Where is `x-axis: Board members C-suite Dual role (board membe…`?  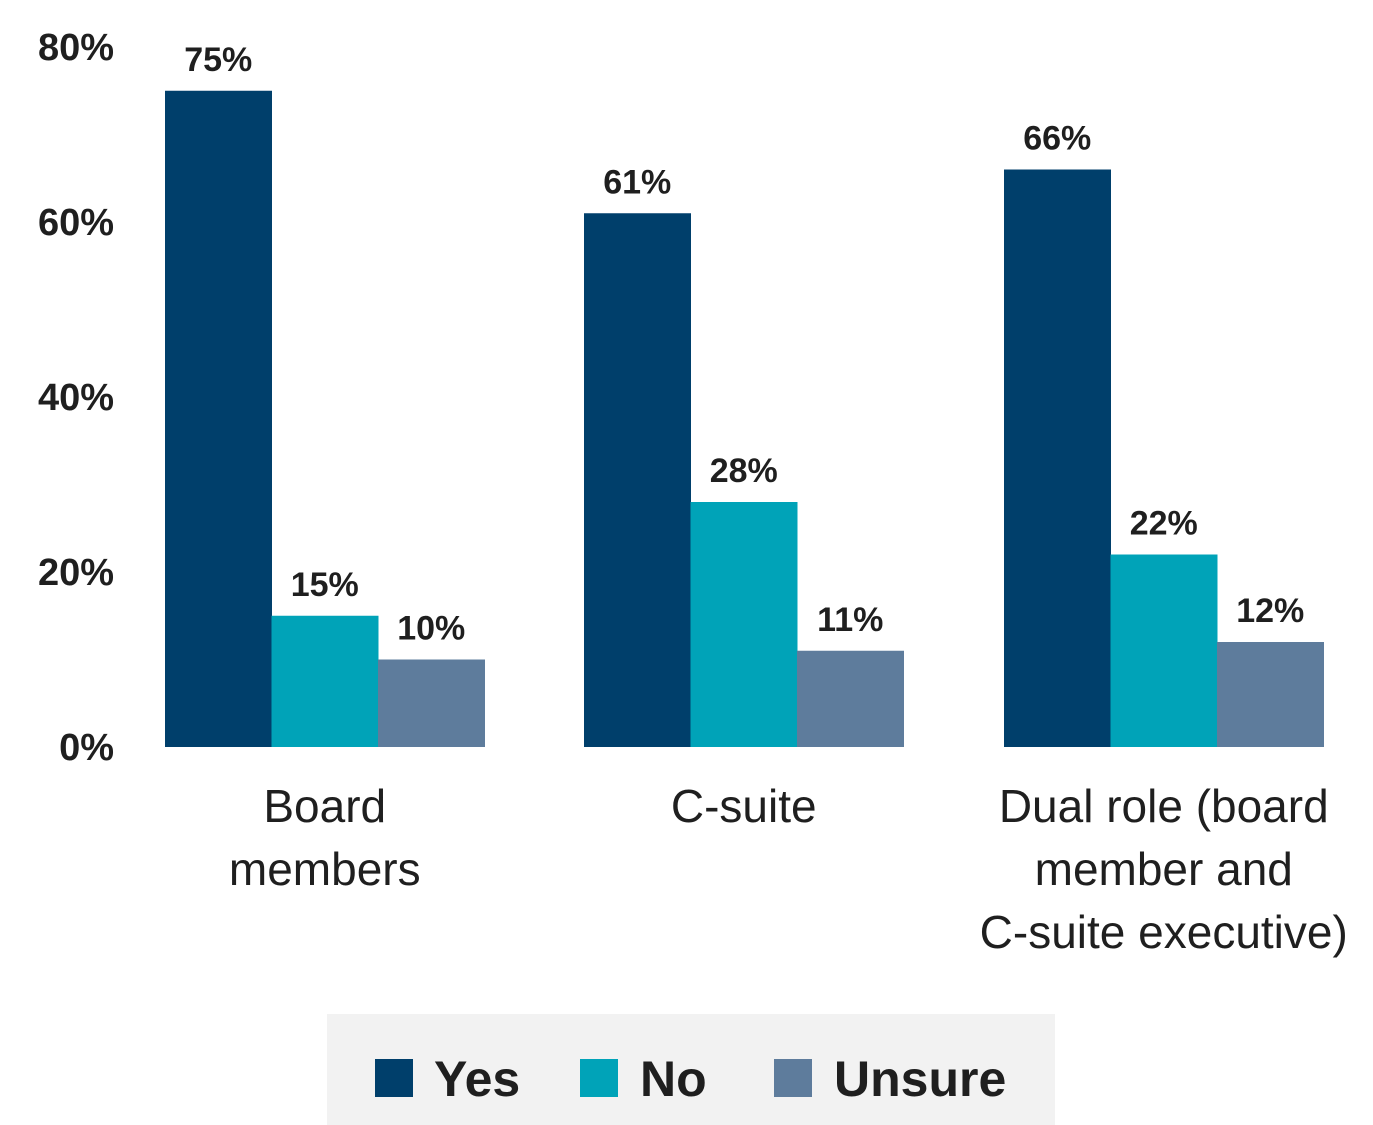 x-axis: Board members C-suite Dual role (board membe… is located at coordinates (788, 869).